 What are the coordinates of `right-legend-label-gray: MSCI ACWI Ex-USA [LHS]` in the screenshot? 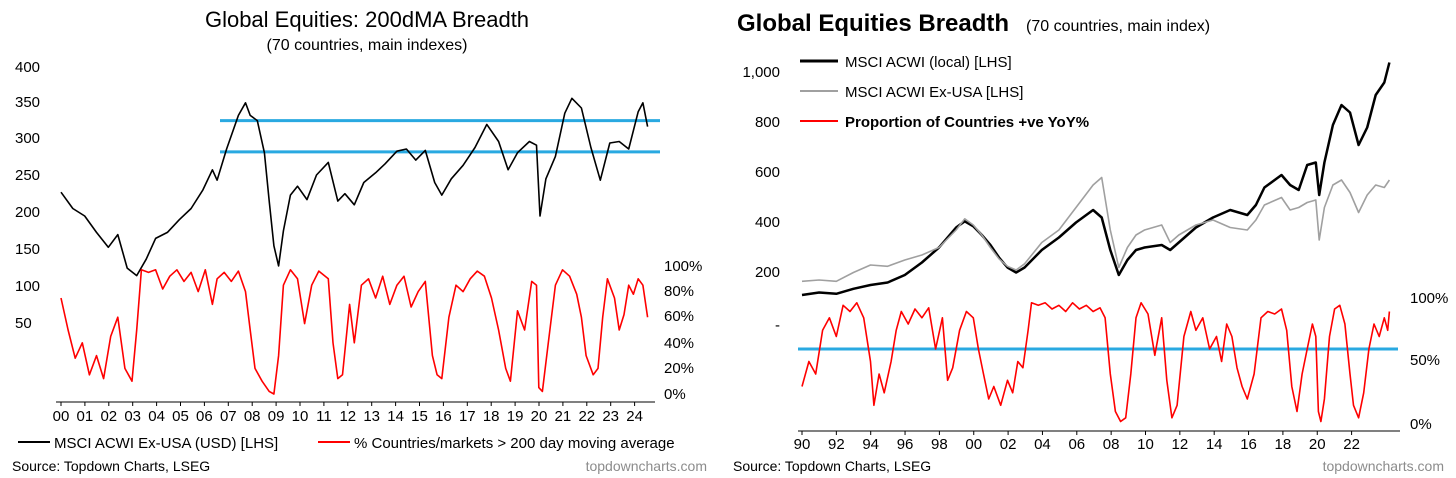 It's located at (934, 92).